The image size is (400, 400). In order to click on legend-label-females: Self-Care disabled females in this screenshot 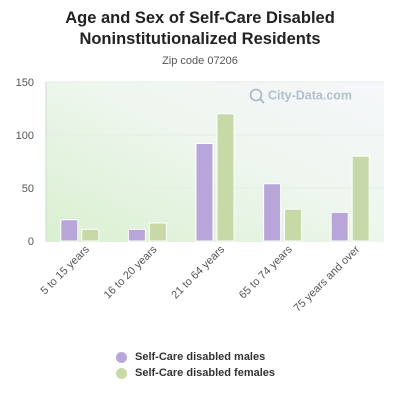, I will do `click(205, 373)`.